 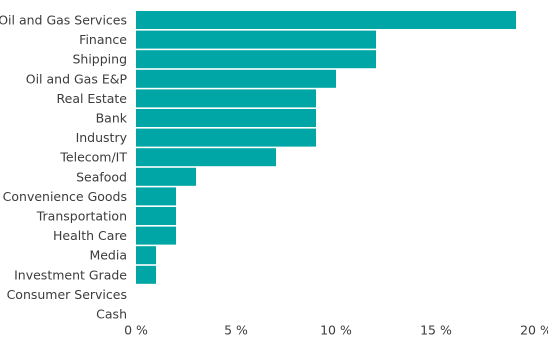 I want to click on category-label-investment-grade: Investment Grade, so click(x=70, y=274).